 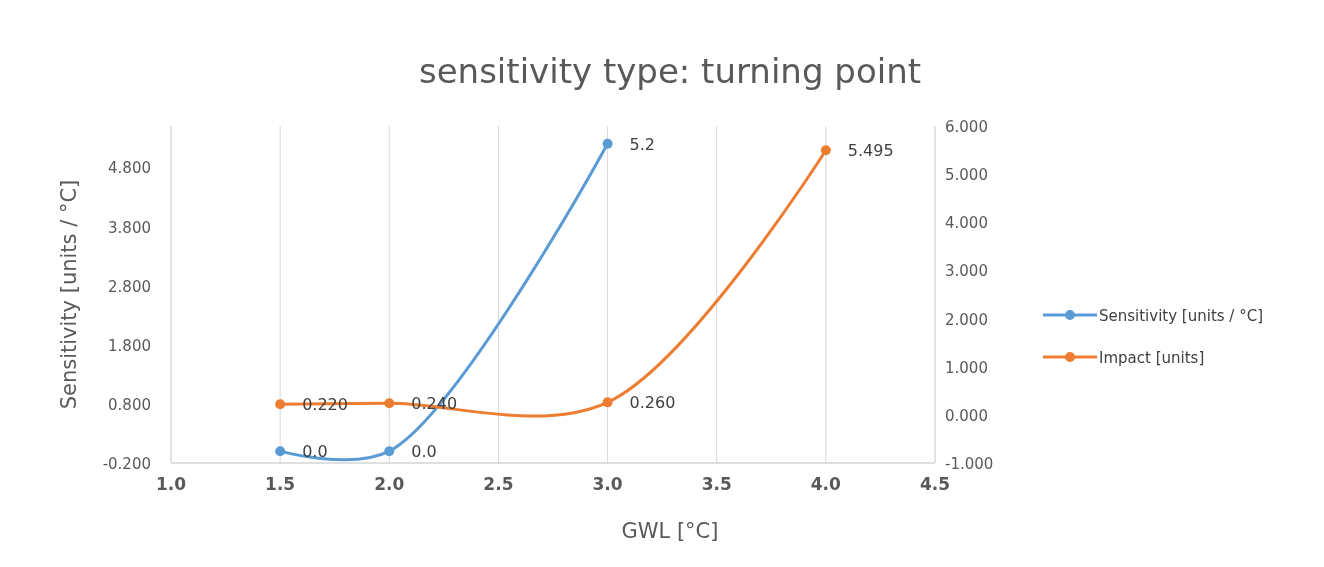 What do you see at coordinates (389, 484) in the screenshot?
I see `x-tick-label: 2.0` at bounding box center [389, 484].